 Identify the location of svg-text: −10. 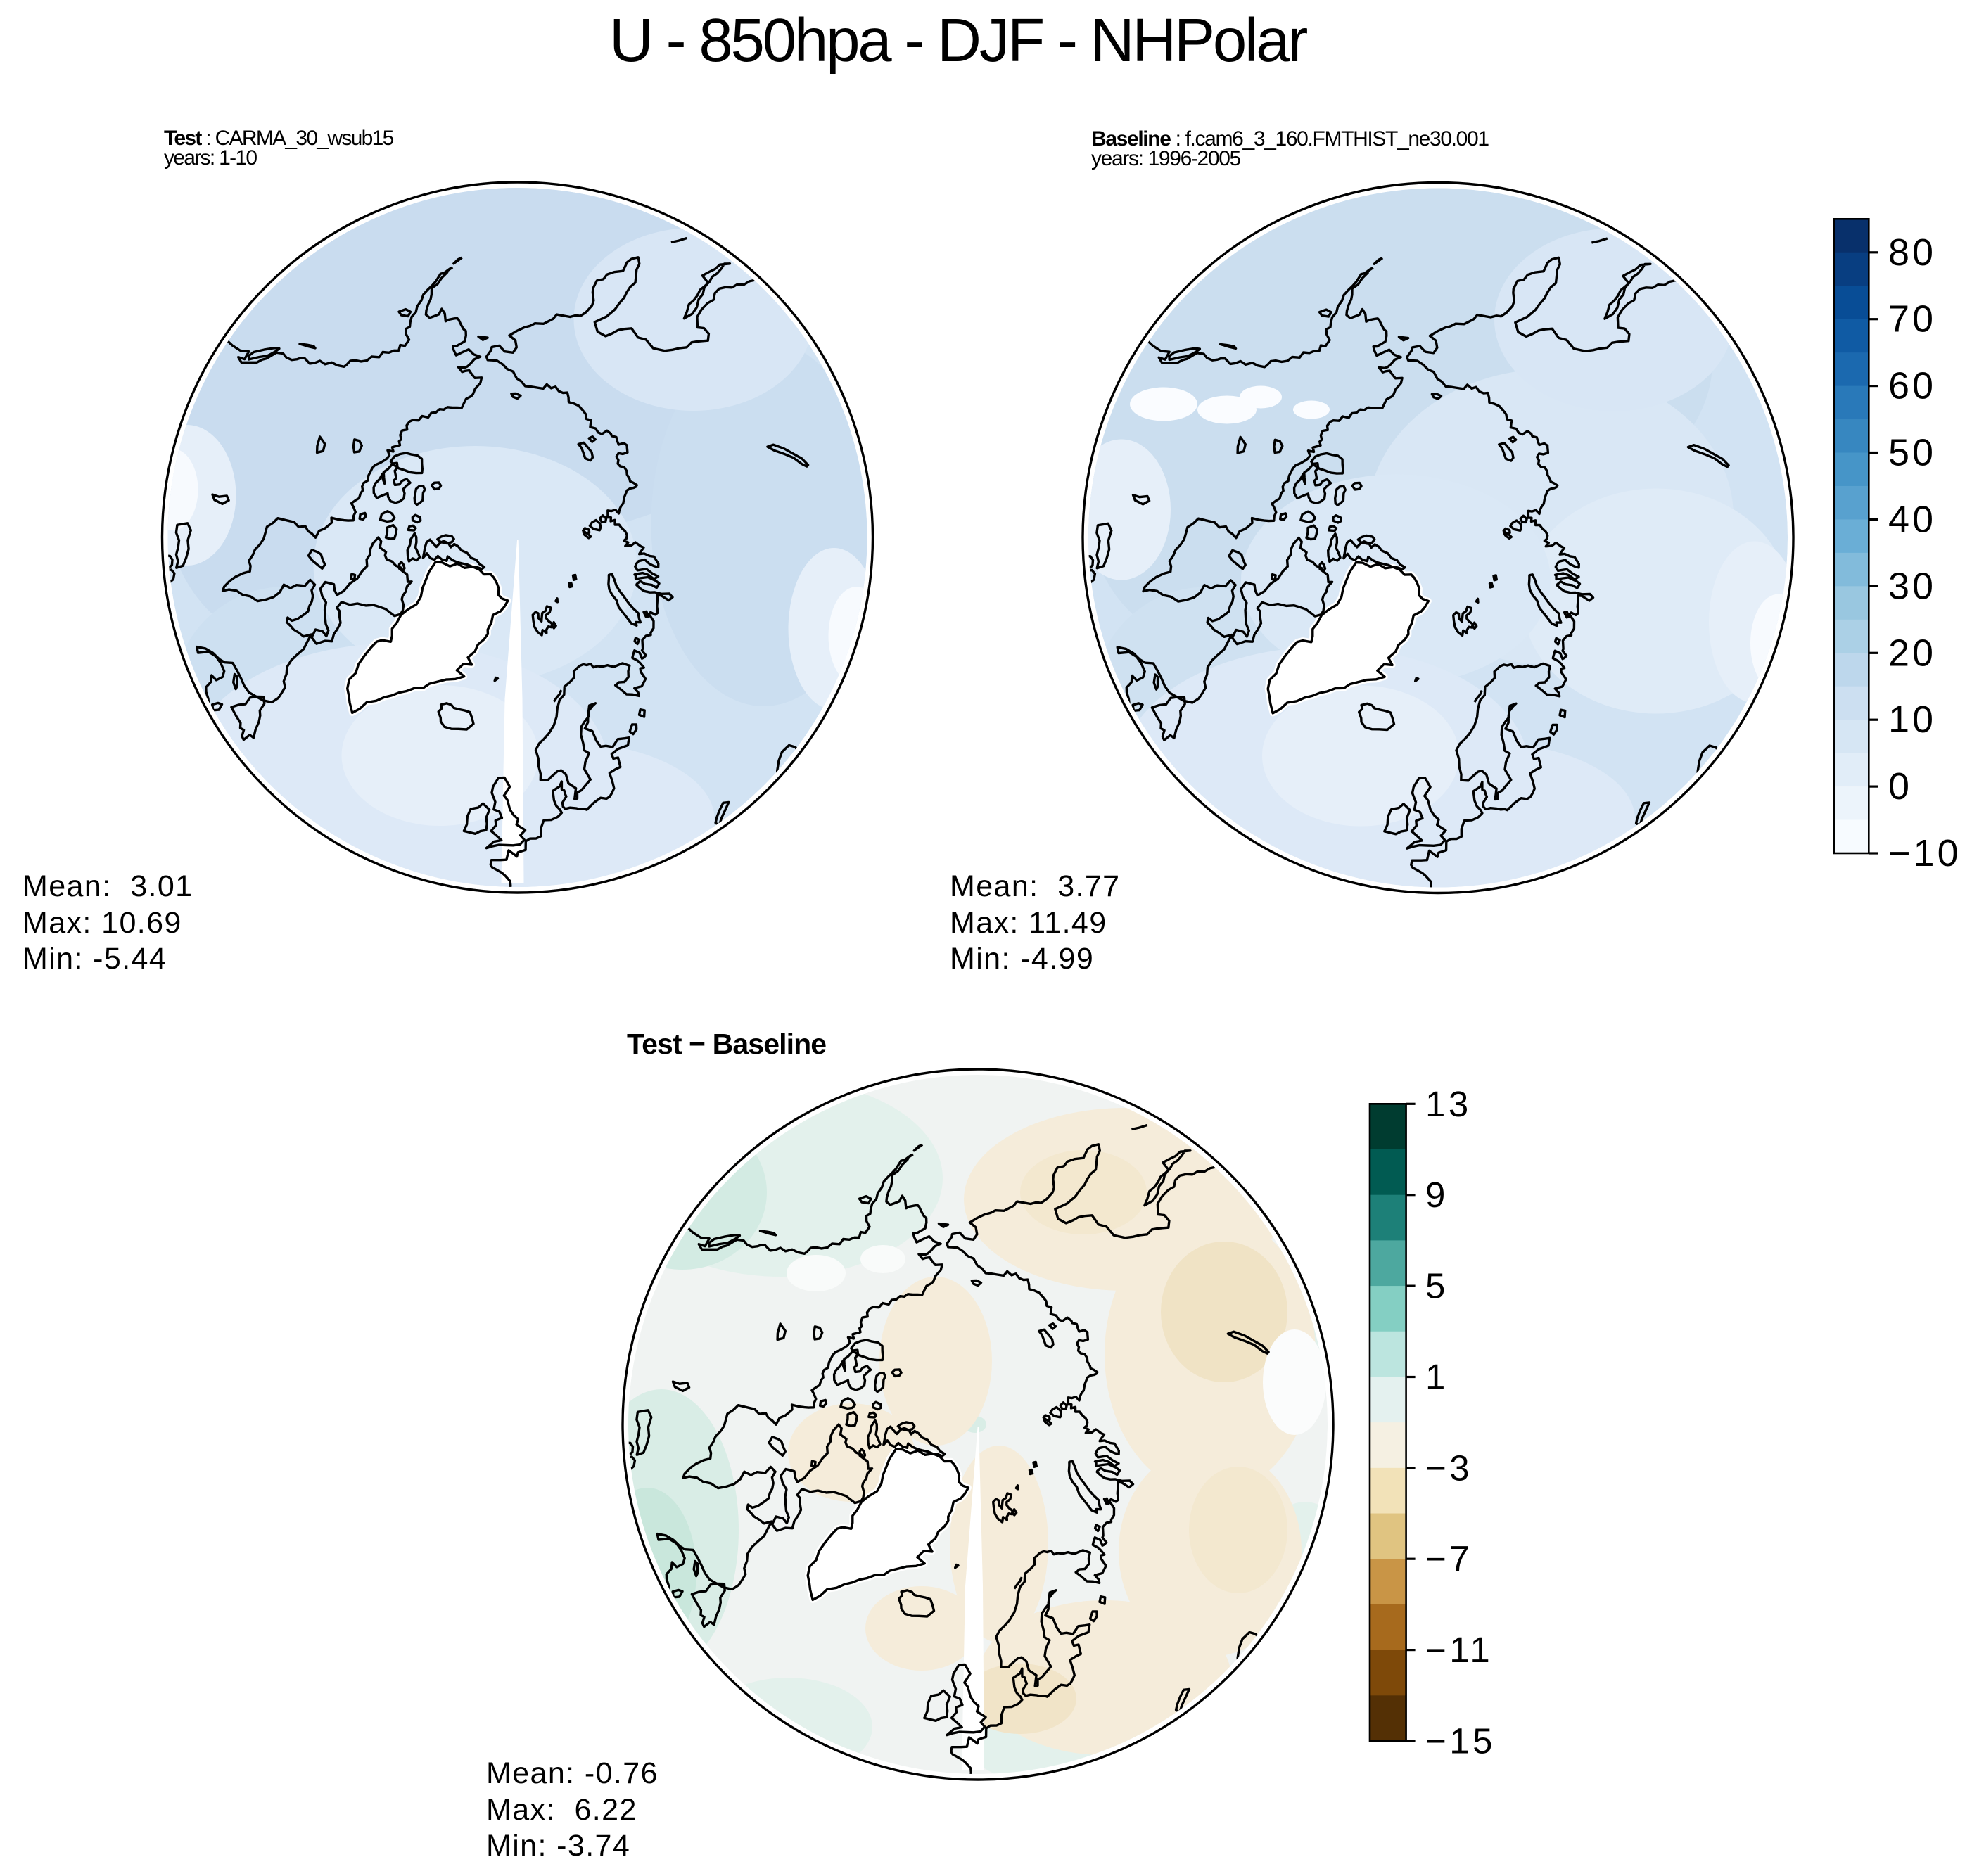
(1925, 853).